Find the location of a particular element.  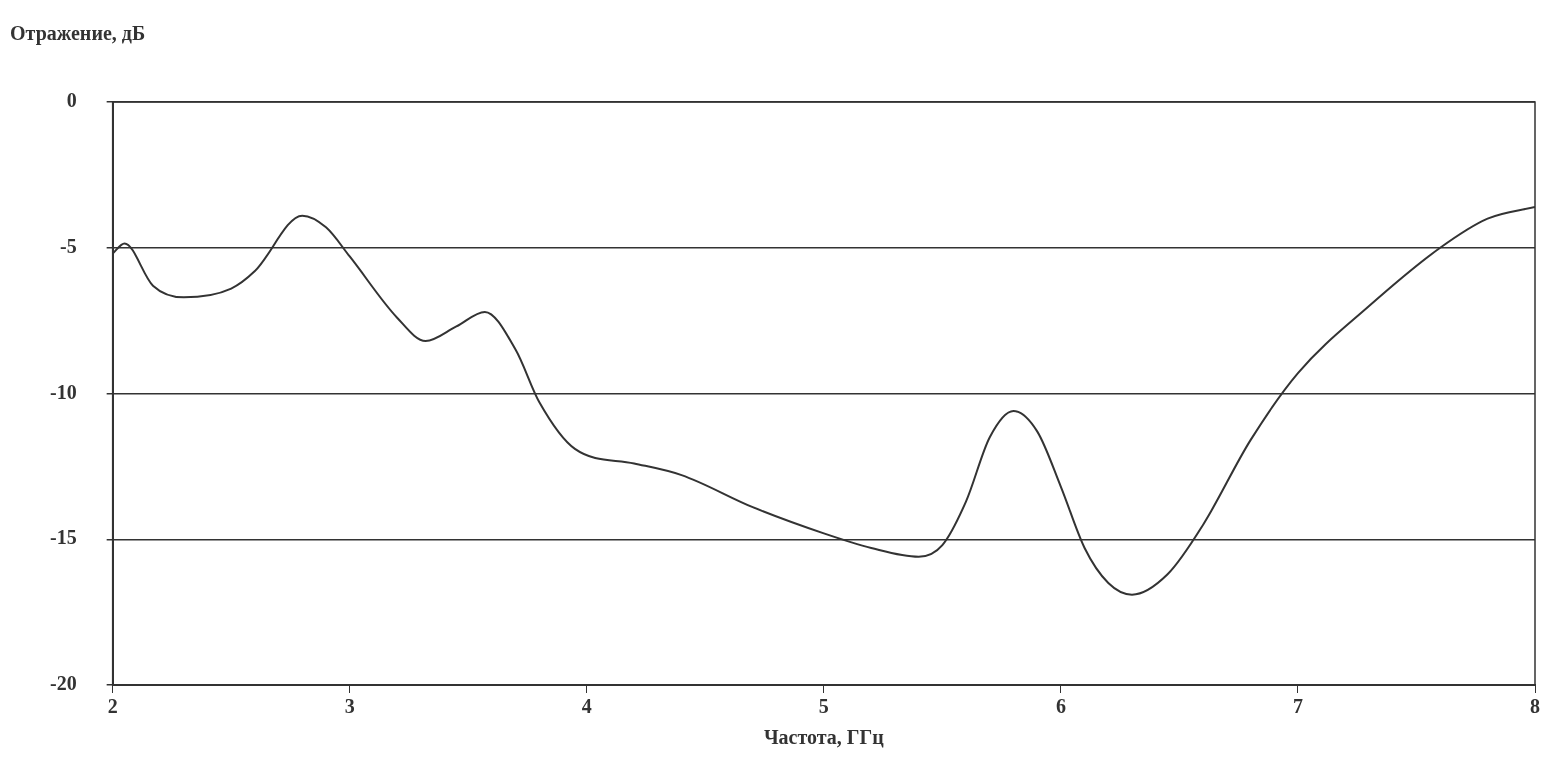

x-tick-label: 2 is located at coordinates (112, 706).